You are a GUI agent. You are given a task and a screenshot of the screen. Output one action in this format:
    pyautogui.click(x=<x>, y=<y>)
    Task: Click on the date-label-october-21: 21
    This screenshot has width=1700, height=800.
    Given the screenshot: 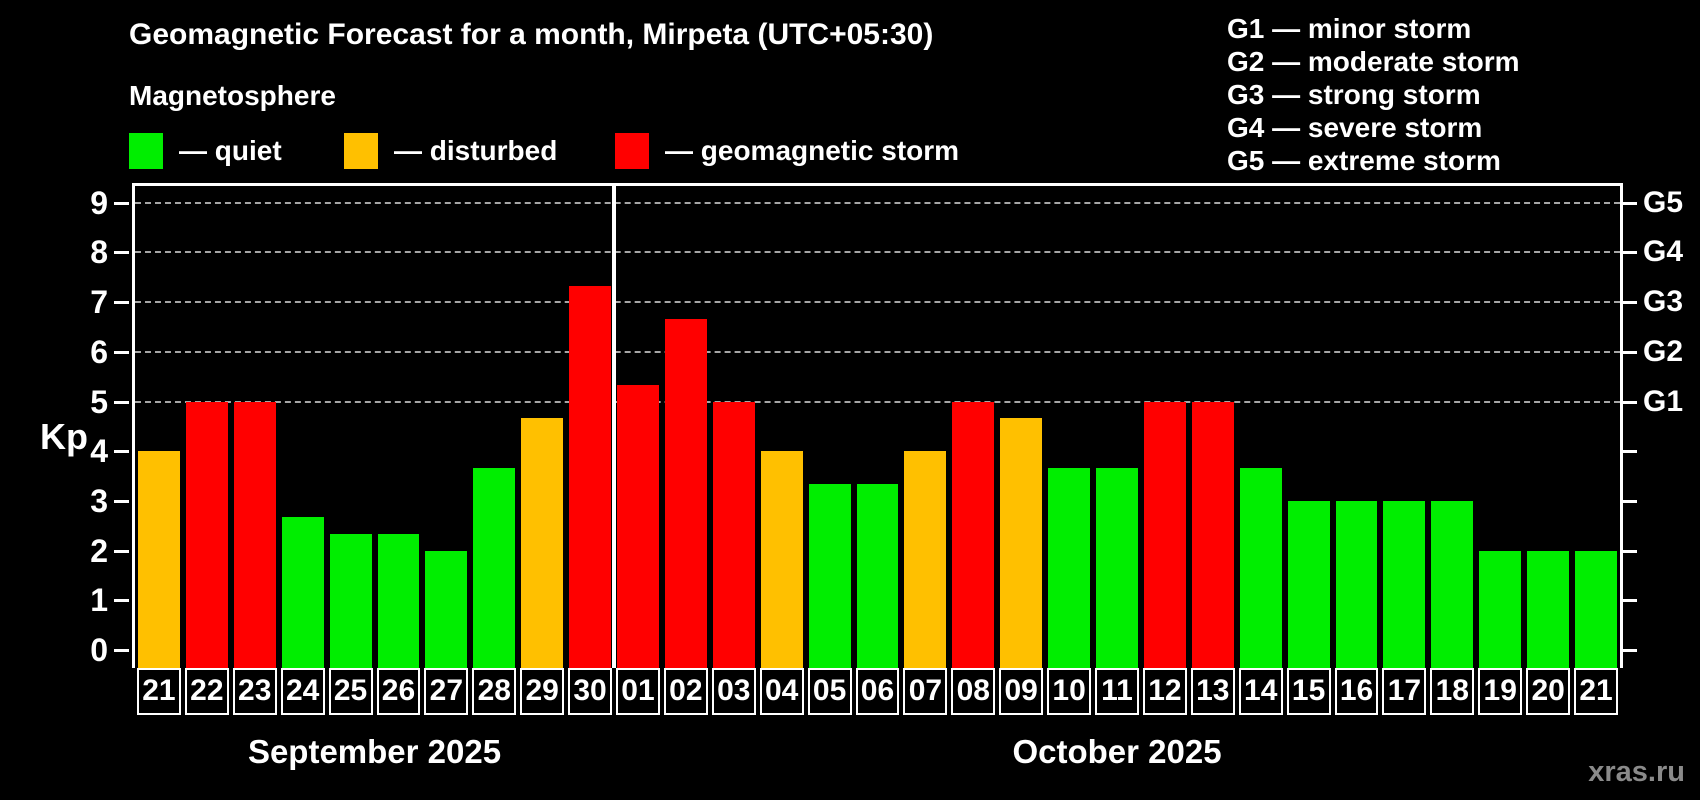 What is the action you would take?
    pyautogui.click(x=1596, y=691)
    